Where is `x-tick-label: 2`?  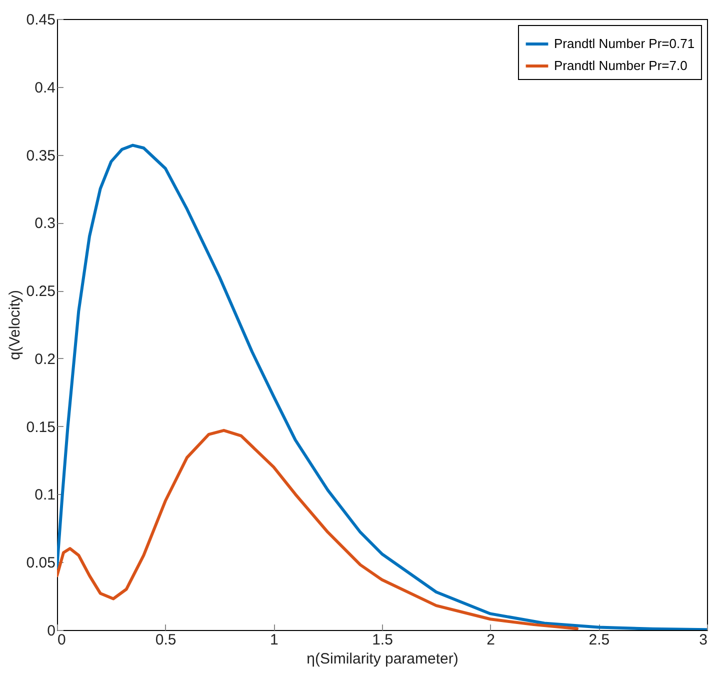
x-tick-label: 2 is located at coordinates (491, 640).